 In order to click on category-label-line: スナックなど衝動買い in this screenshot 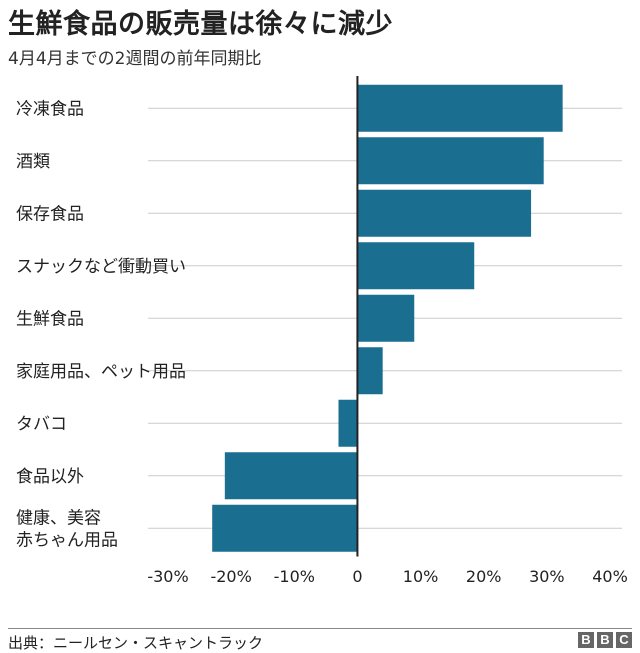, I will do `click(101, 267)`.